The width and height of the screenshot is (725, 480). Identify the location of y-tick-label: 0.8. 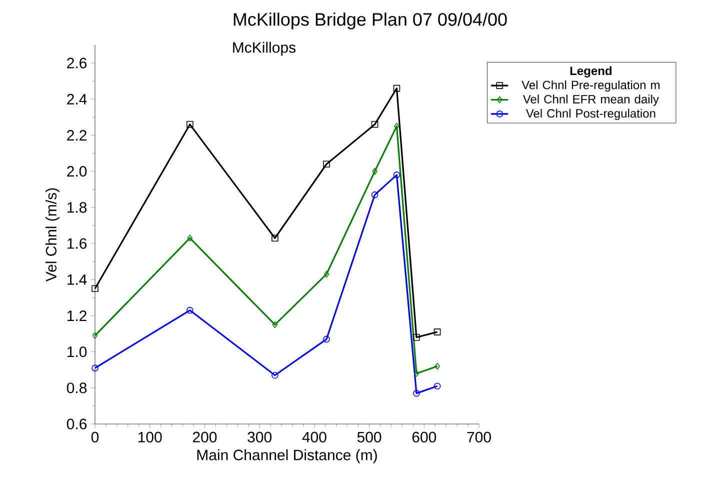
(76, 388).